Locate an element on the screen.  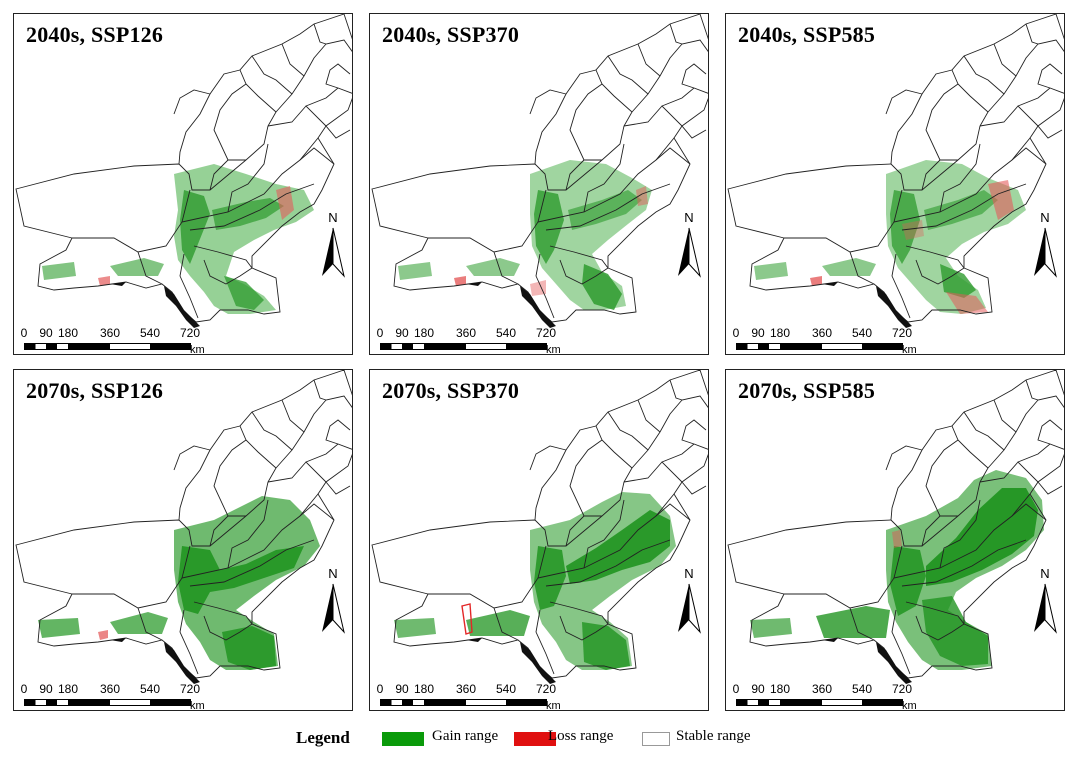
panel-title: 2070s, SSP585 is located at coordinates (807, 390).